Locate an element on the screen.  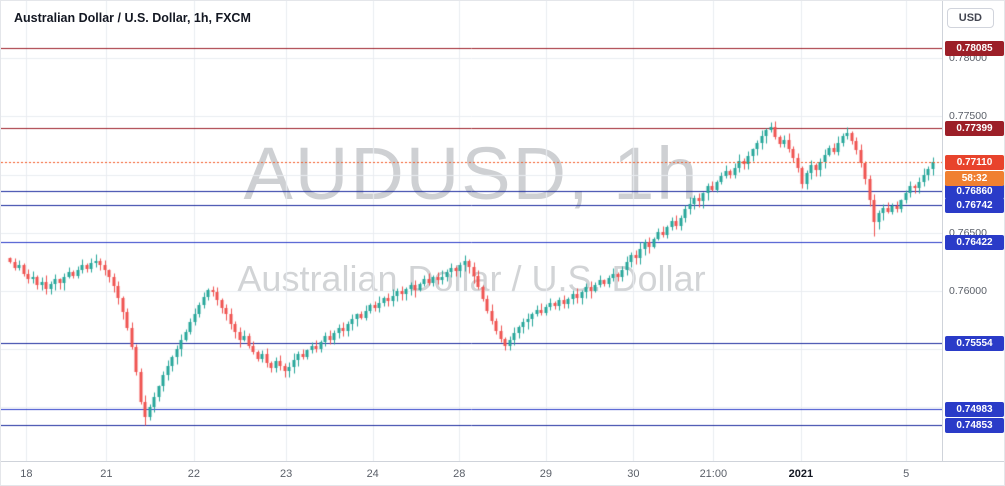
price-level-badge: 0.75554 is located at coordinates (974, 343).